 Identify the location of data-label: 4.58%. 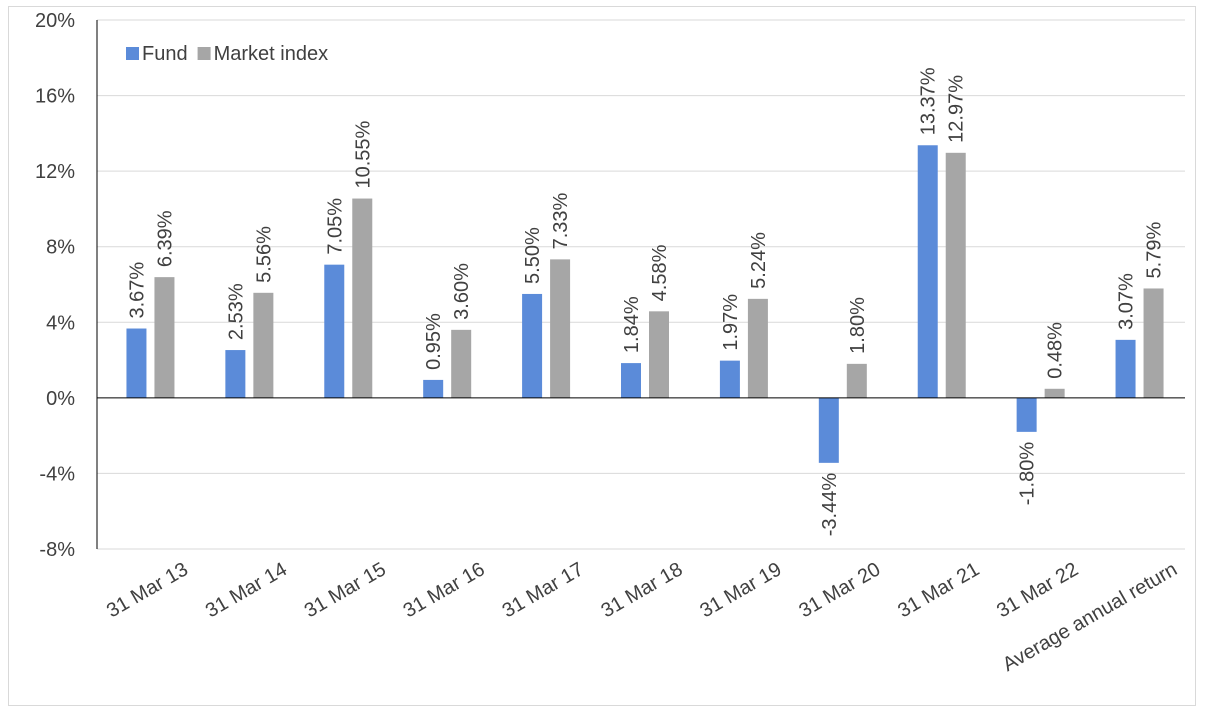
(660, 272).